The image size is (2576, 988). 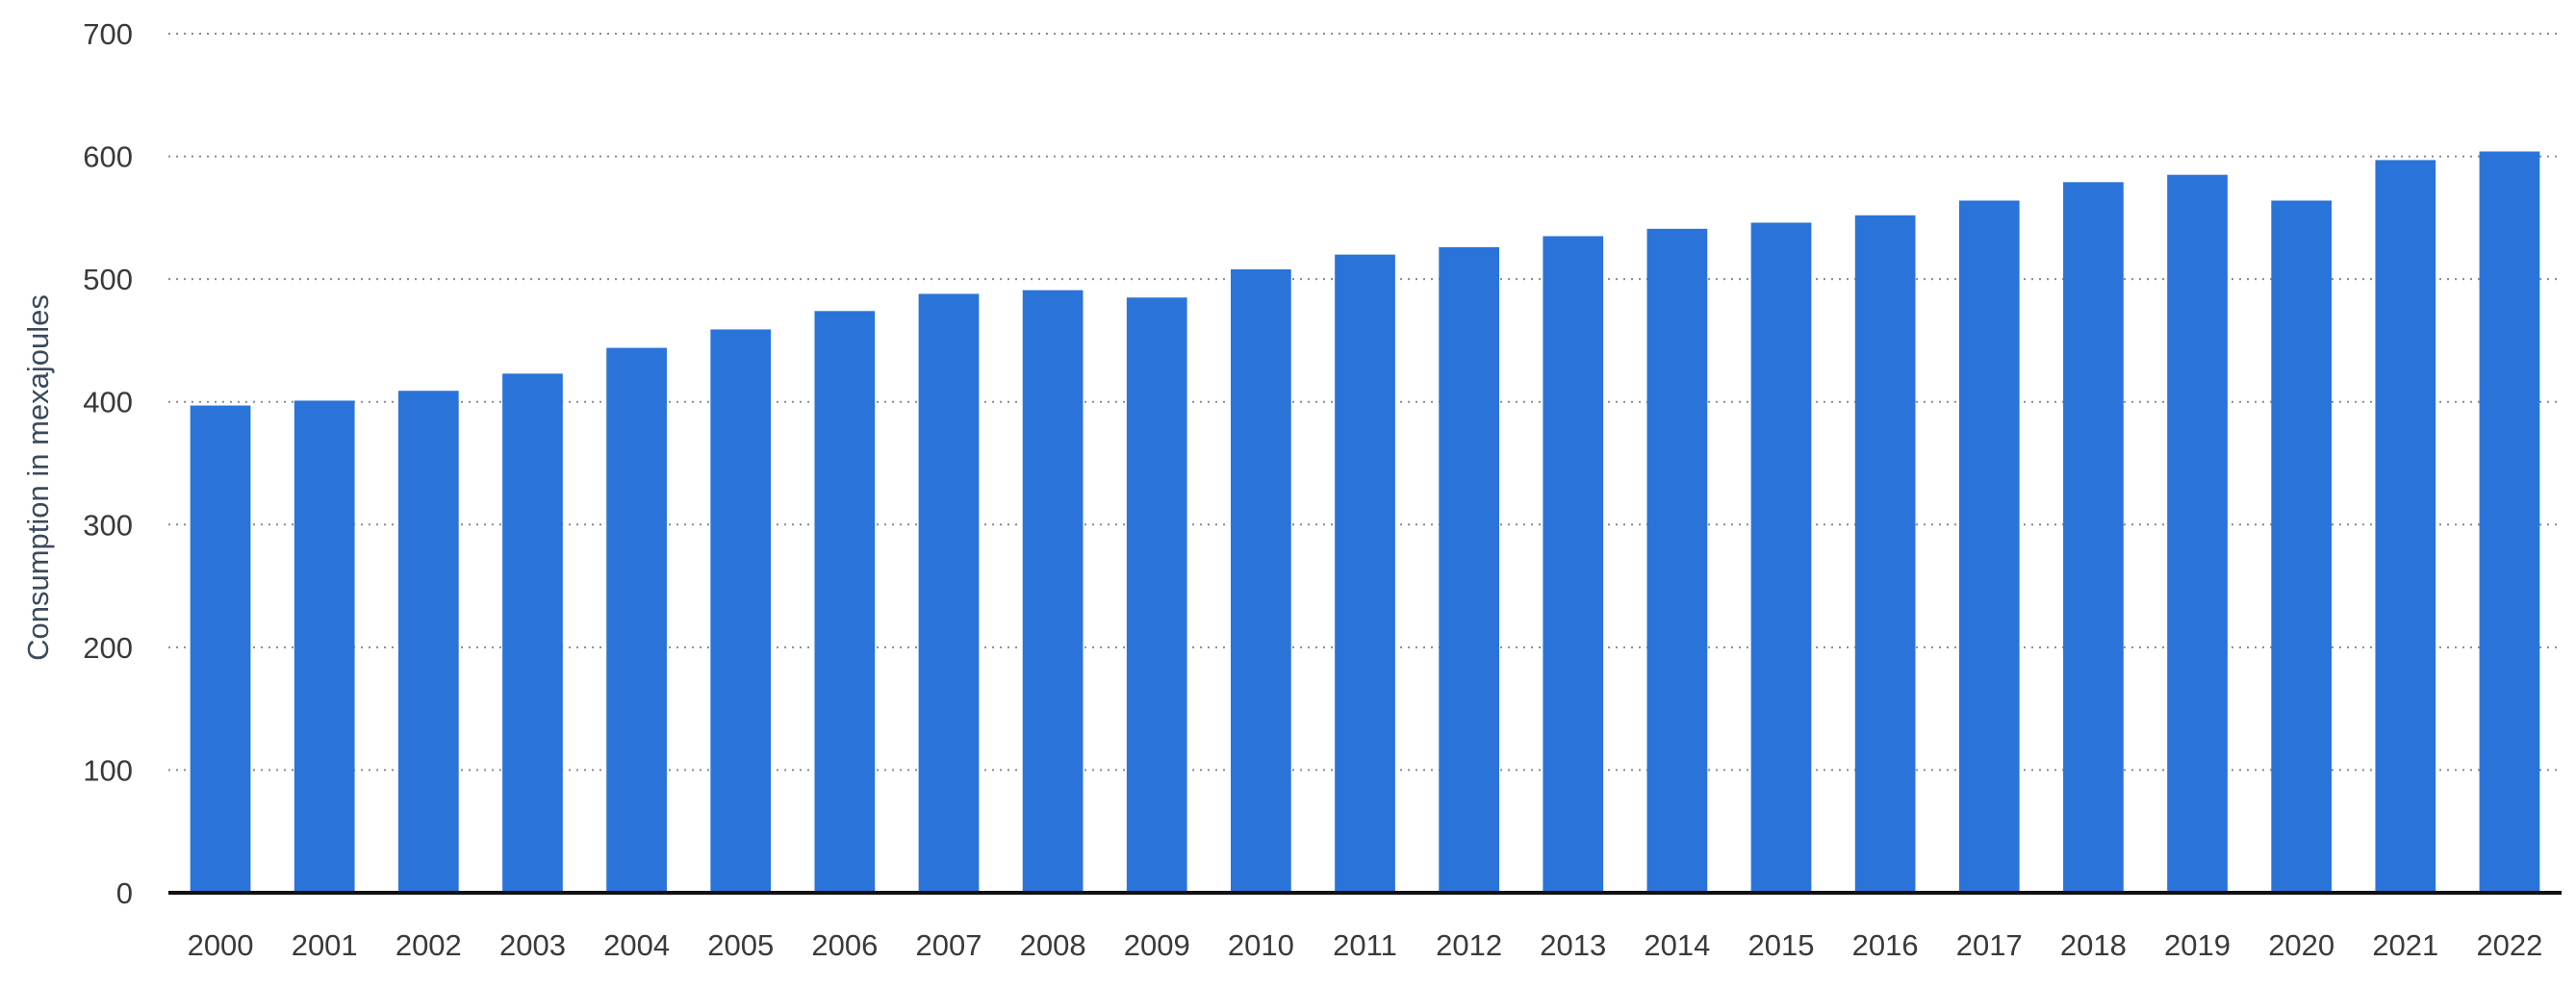 I want to click on bar-2004, so click(x=636, y=620).